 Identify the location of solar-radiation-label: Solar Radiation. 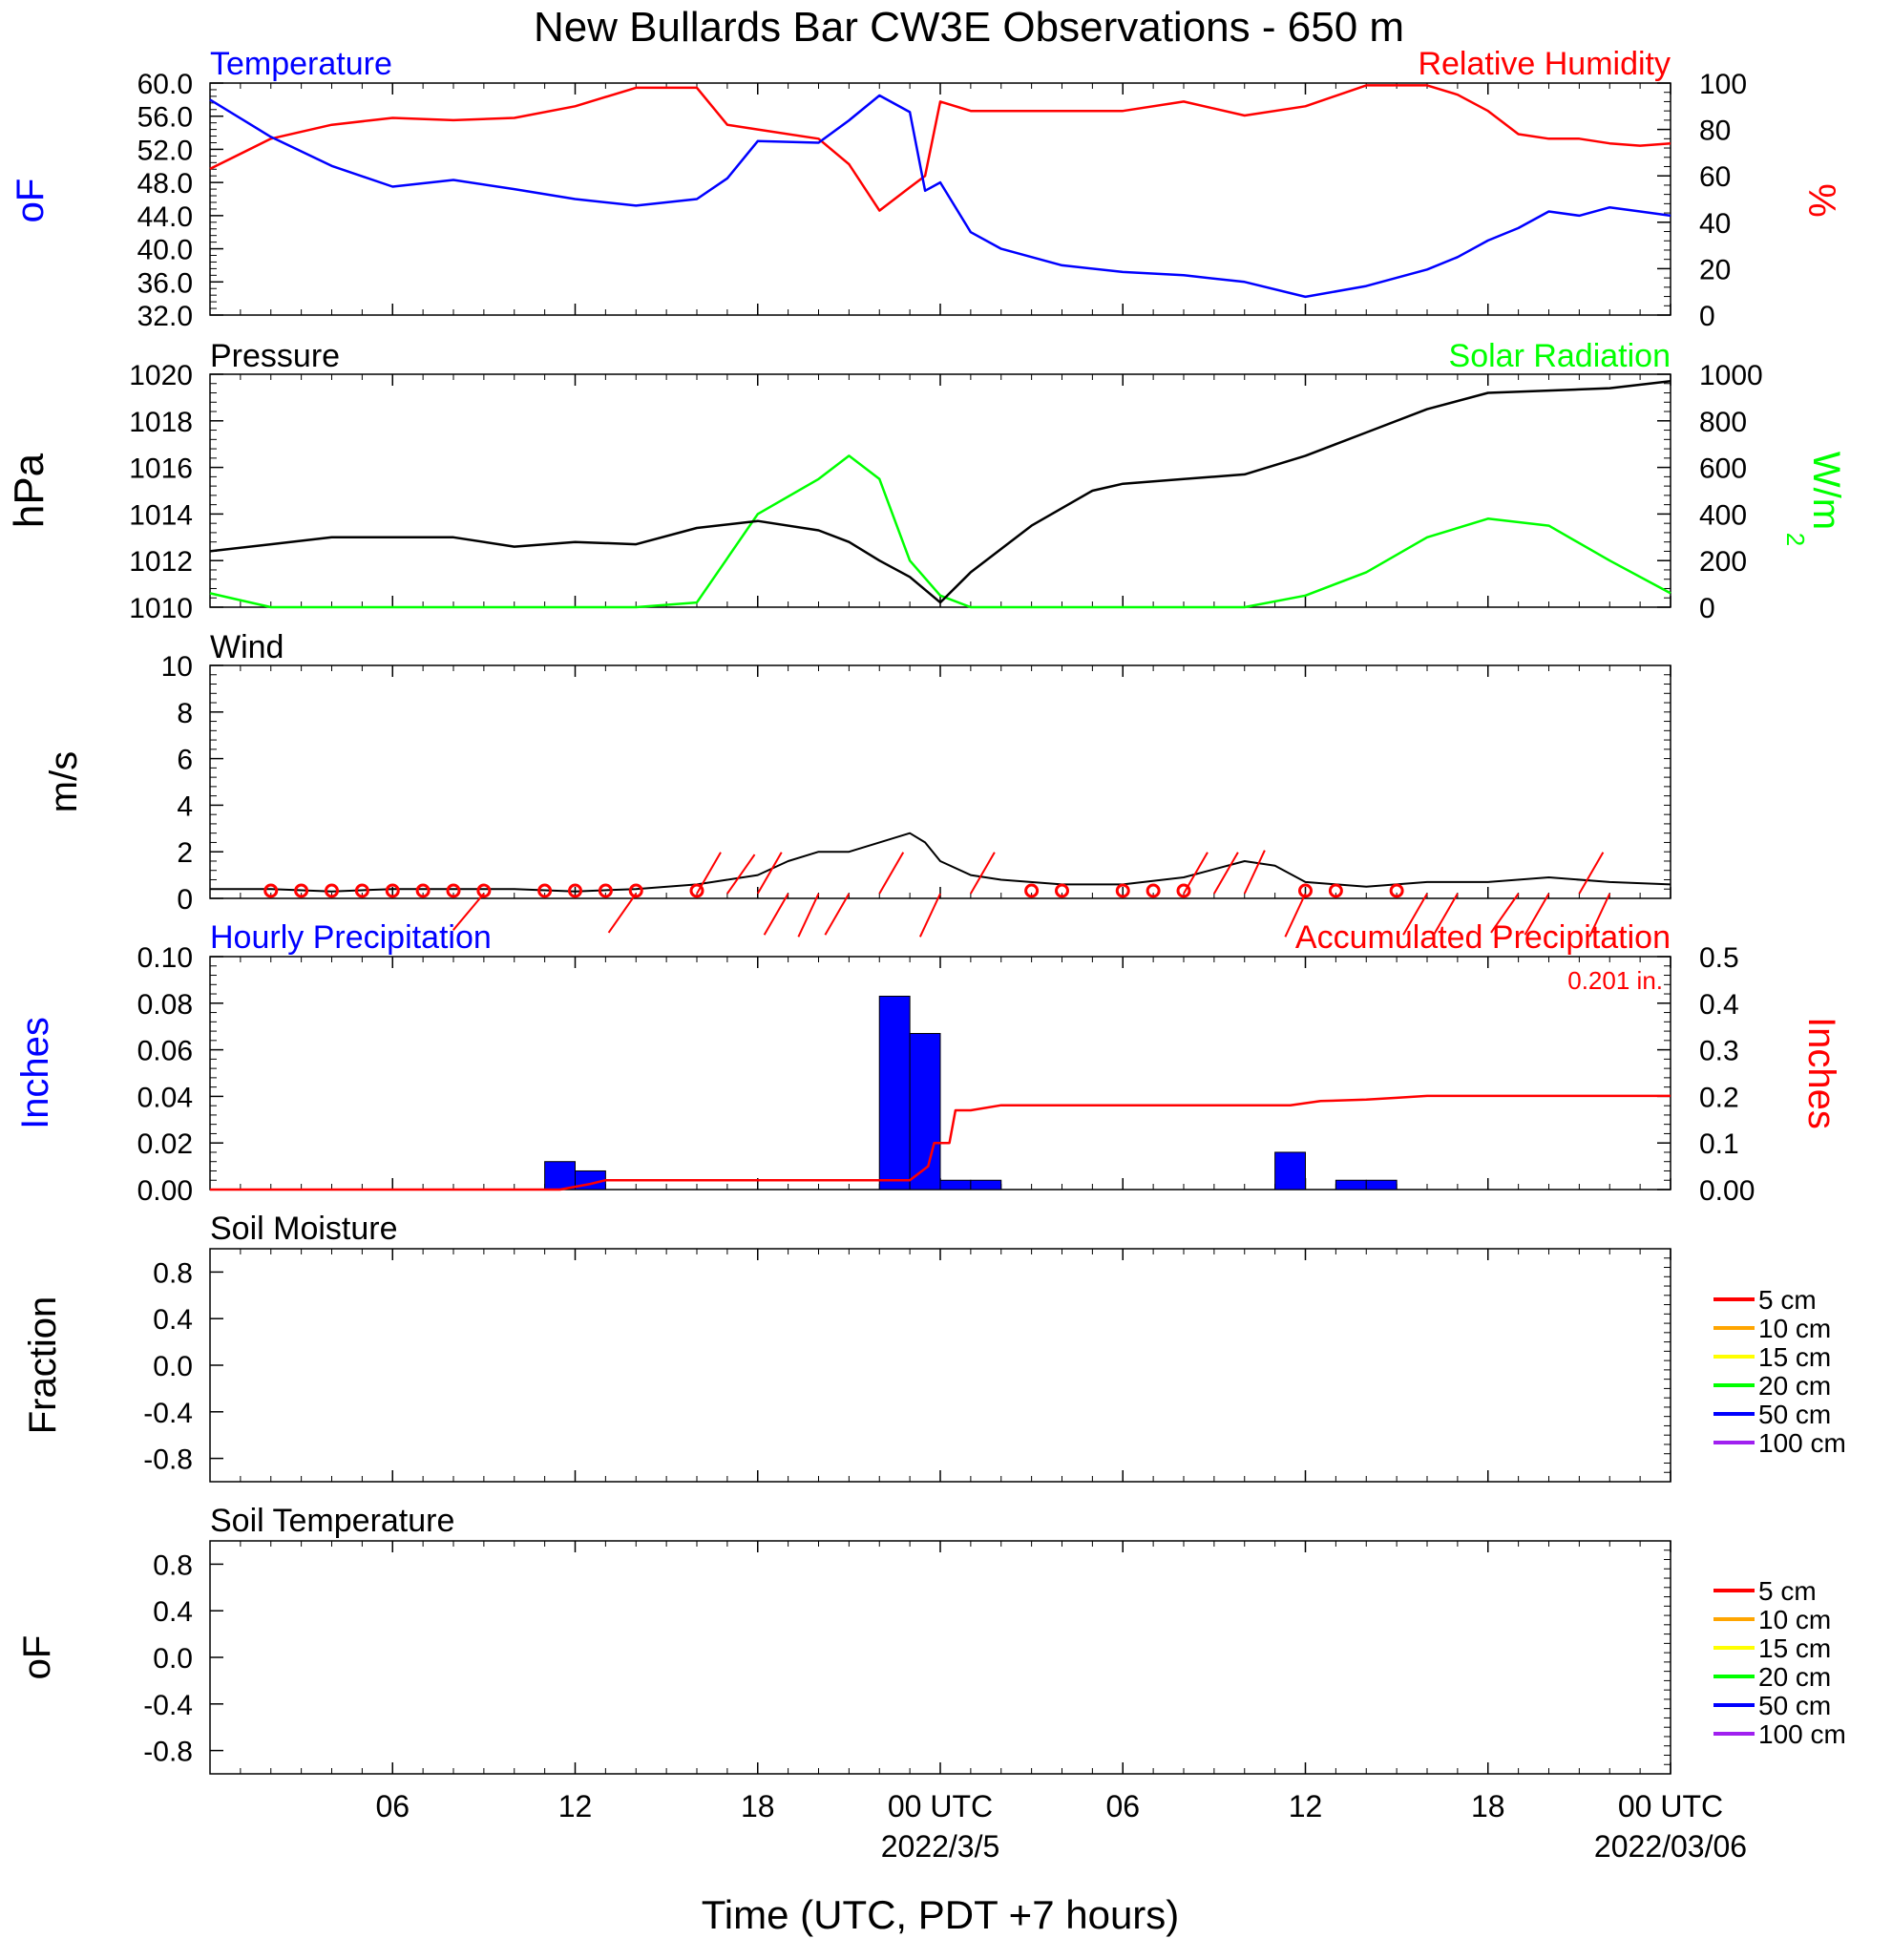
(1560, 356).